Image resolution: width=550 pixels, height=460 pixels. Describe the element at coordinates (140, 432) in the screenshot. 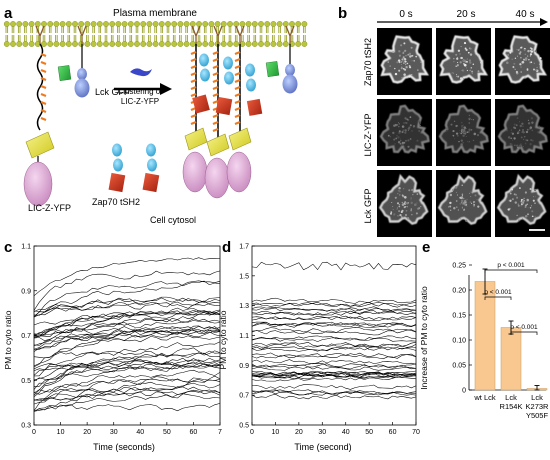

I see `x-tick-label: 40` at that location.